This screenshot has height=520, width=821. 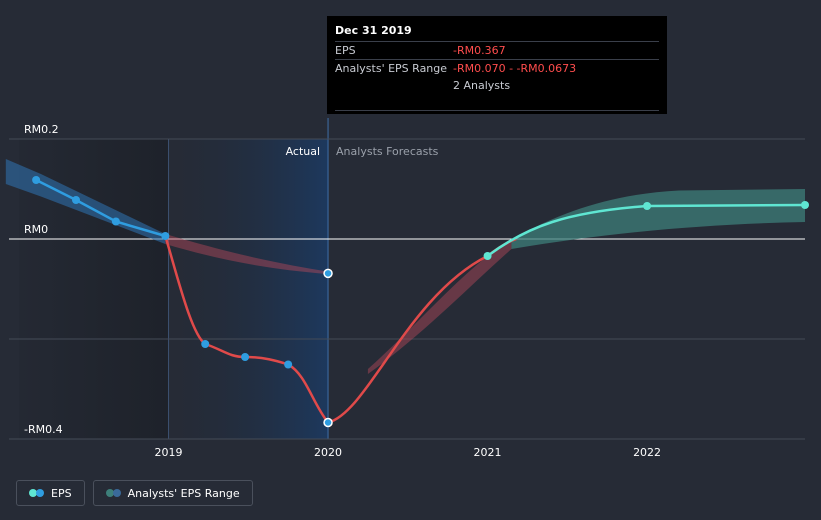 What do you see at coordinates (373, 30) in the screenshot?
I see `tooltip-date: Dec 31 2019` at bounding box center [373, 30].